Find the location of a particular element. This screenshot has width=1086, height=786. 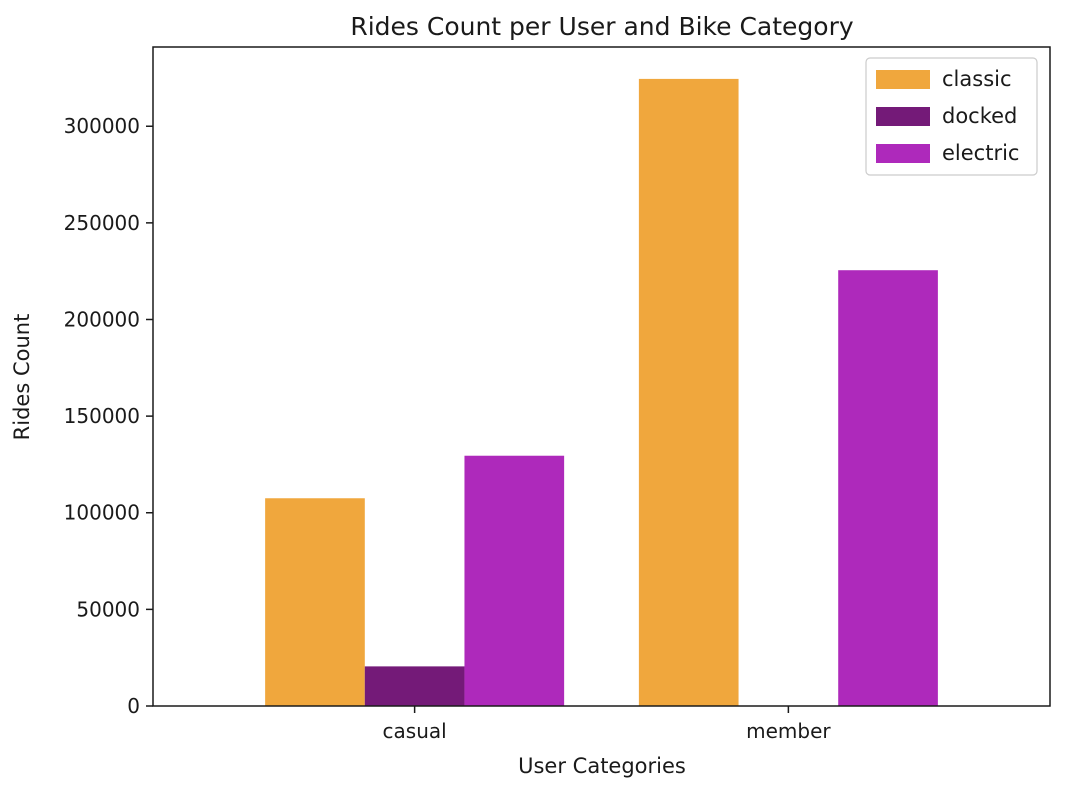

bar-electric-casual is located at coordinates (514, 580).